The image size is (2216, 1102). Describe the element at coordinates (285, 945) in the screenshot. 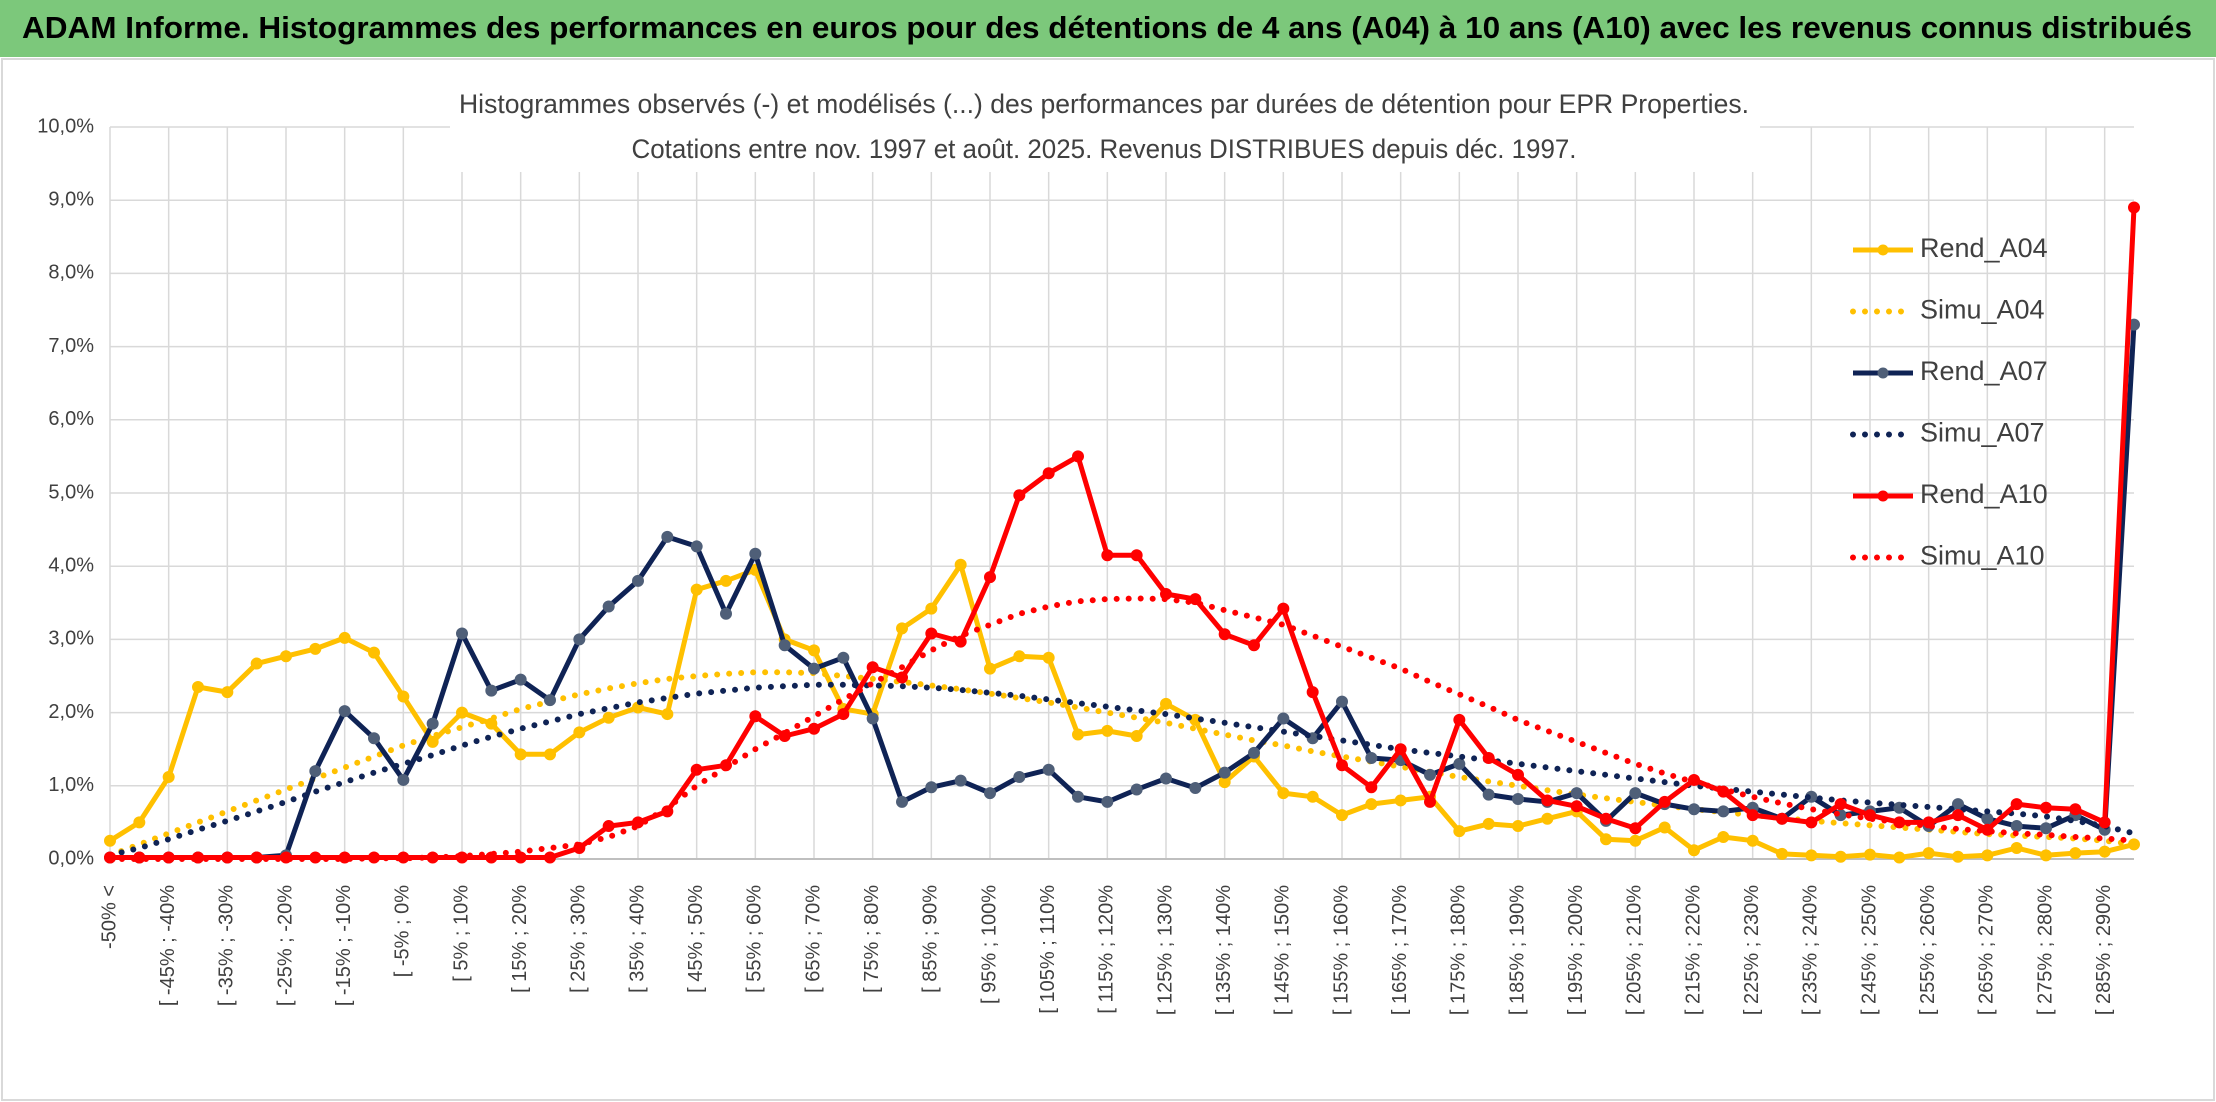

I see `x-tick-label: [ -25% ; -20%` at that location.